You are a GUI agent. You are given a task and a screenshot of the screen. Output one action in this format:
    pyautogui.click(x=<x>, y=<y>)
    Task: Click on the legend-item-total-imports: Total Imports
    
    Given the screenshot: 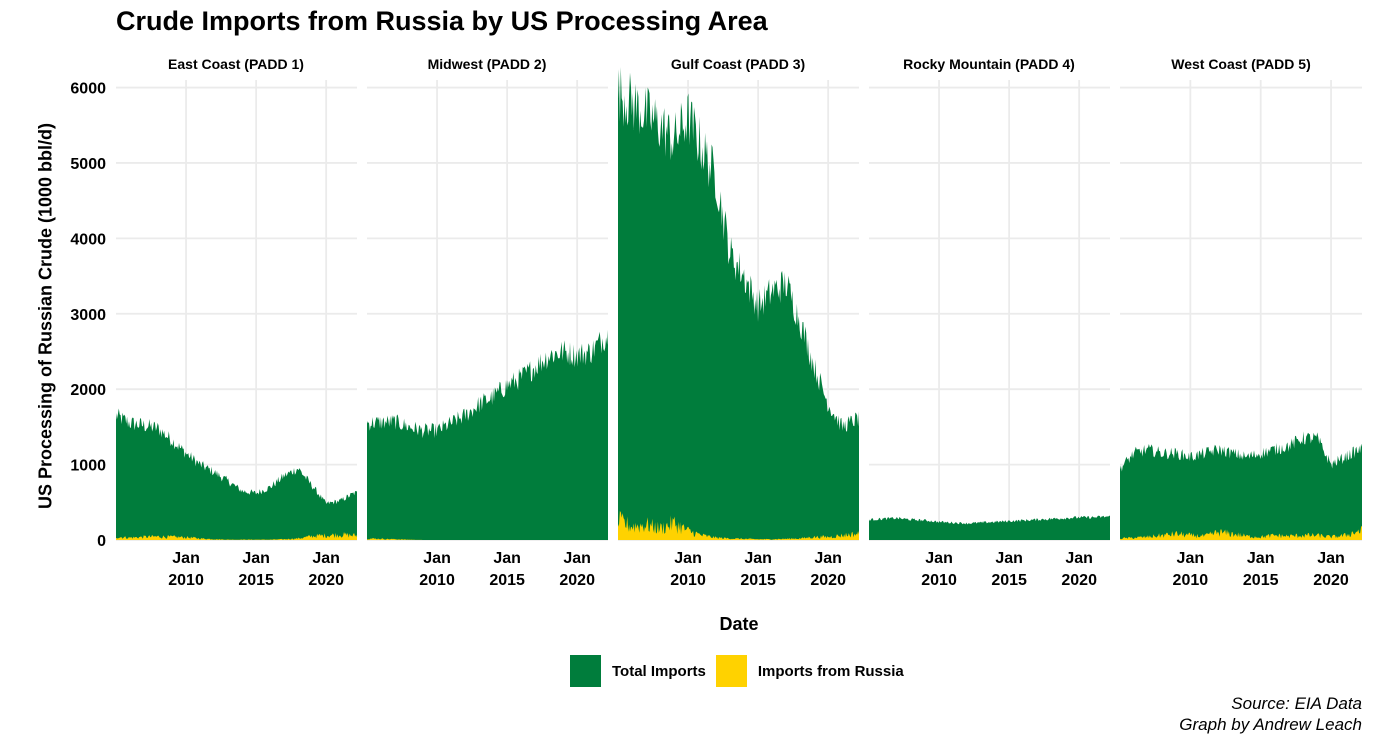 What is the action you would take?
    pyautogui.click(x=638, y=671)
    